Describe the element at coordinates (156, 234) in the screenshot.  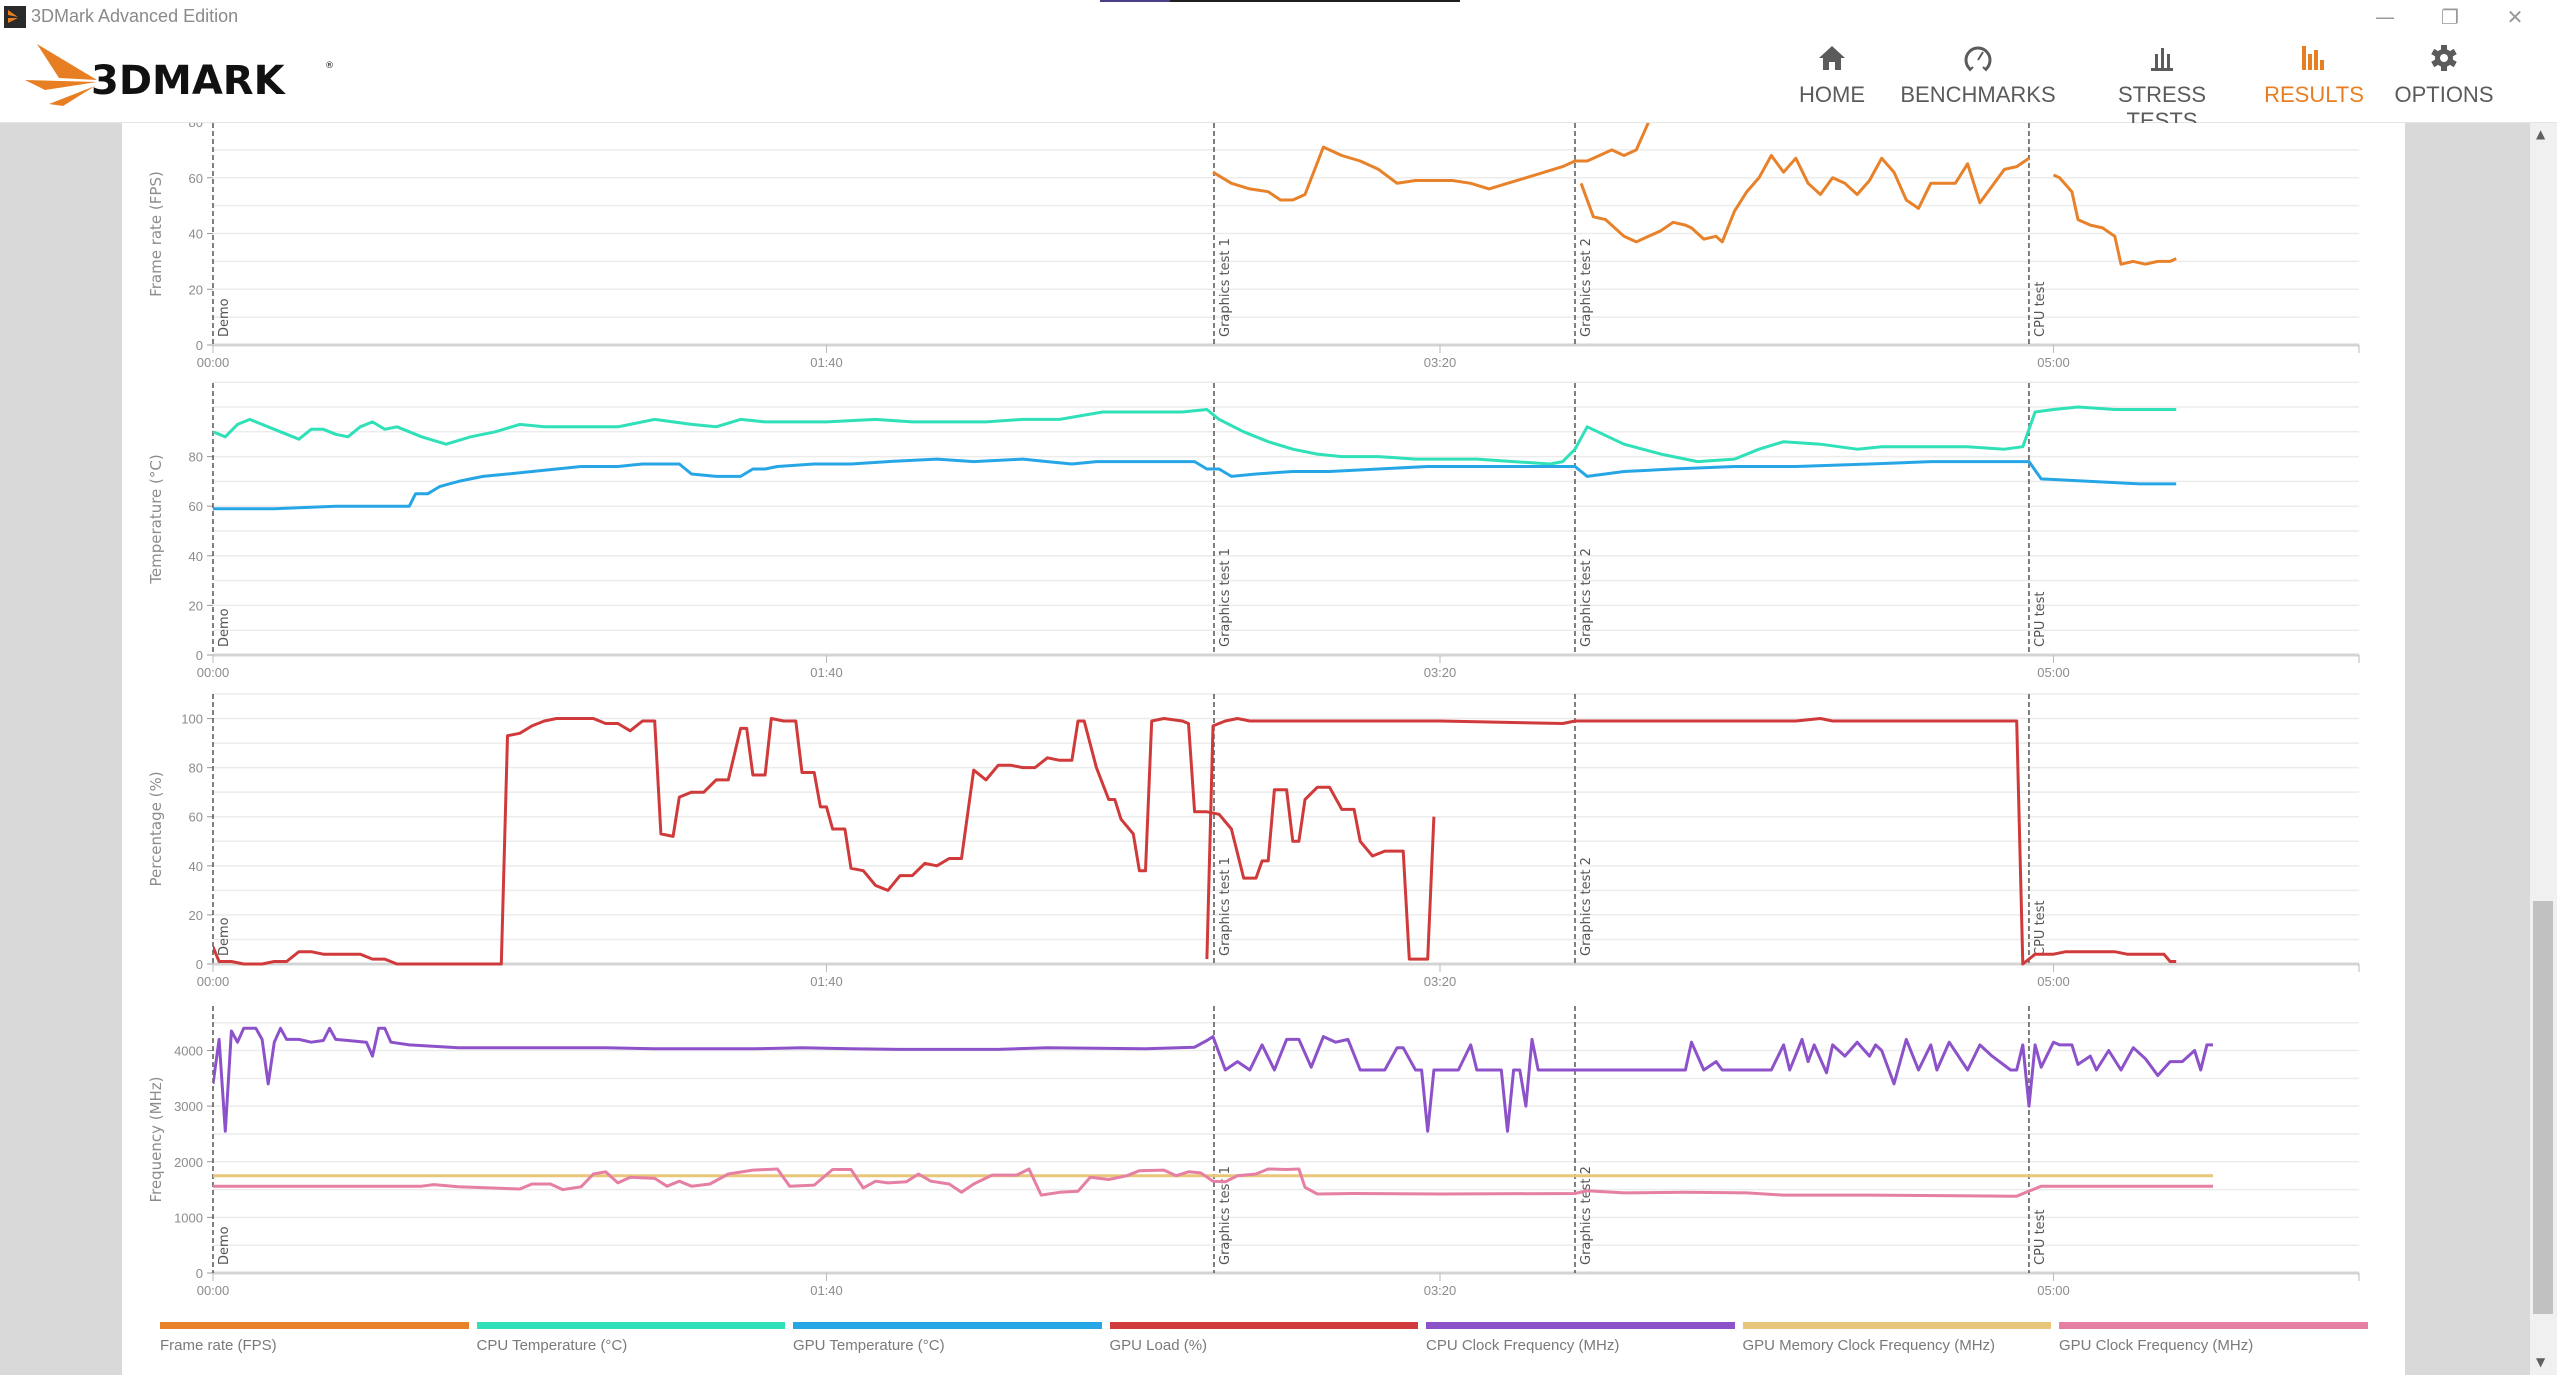
I see `y-axis-label: Frame rate (FPS)` at that location.